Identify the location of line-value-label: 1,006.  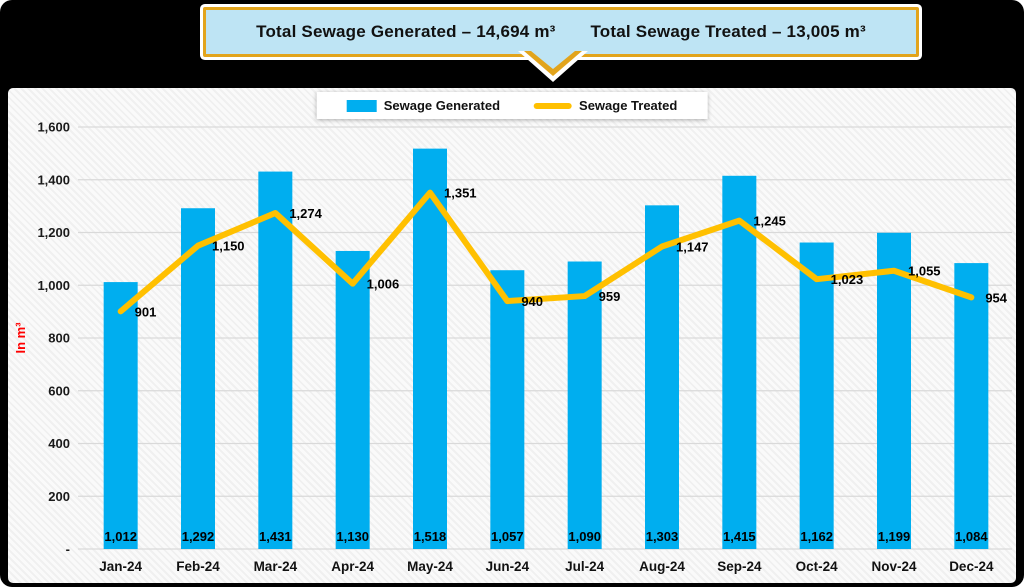
(383, 284).